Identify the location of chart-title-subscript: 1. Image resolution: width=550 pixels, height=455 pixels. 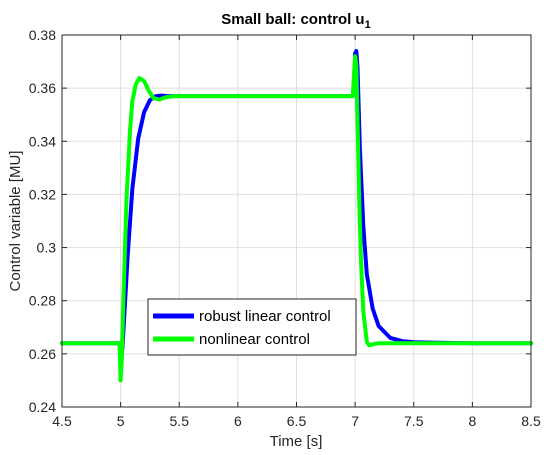
(368, 25).